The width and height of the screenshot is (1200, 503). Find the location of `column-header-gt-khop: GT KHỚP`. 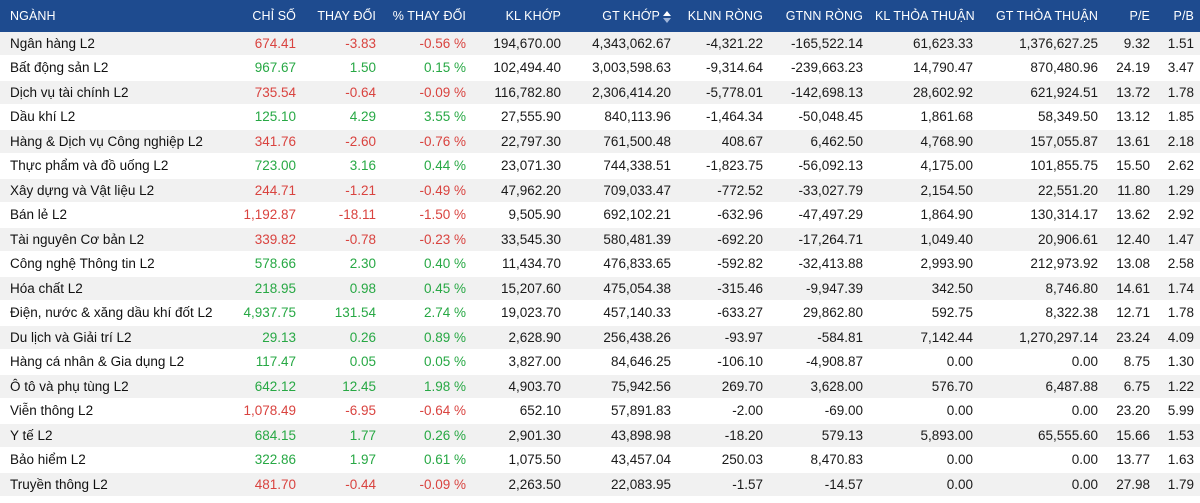

column-header-gt-khop: GT KHỚP is located at coordinates (622, 16).